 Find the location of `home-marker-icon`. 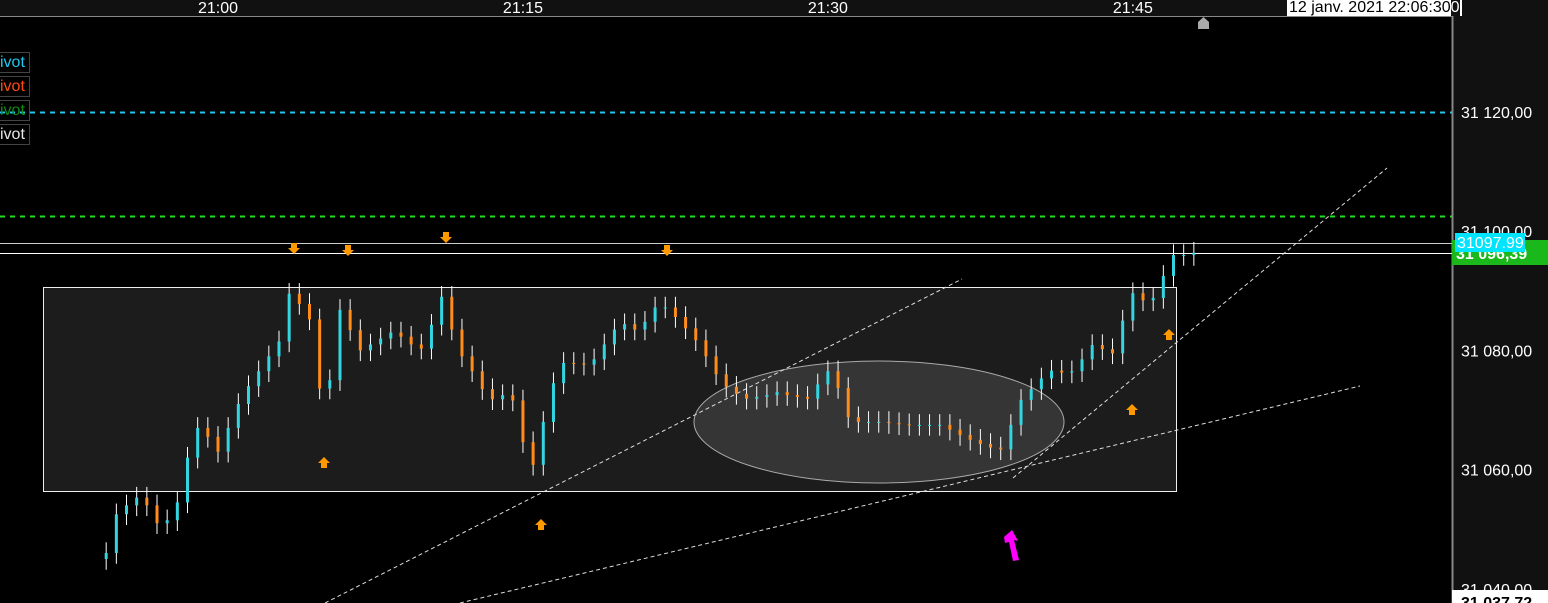

home-marker-icon is located at coordinates (1203, 23).